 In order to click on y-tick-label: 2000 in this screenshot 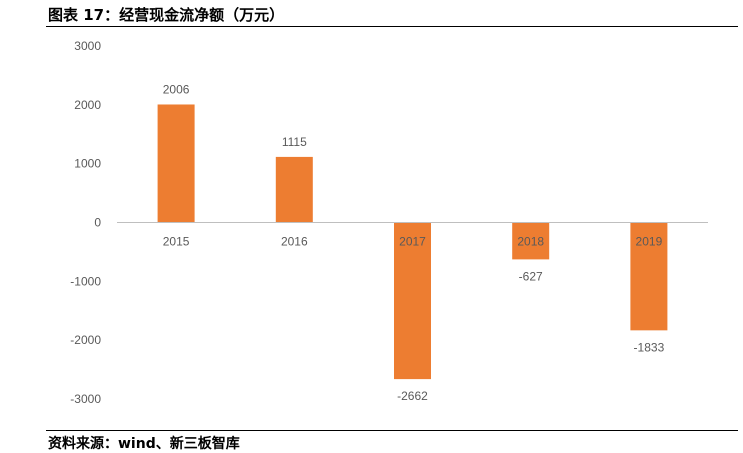, I will do `click(87, 105)`.